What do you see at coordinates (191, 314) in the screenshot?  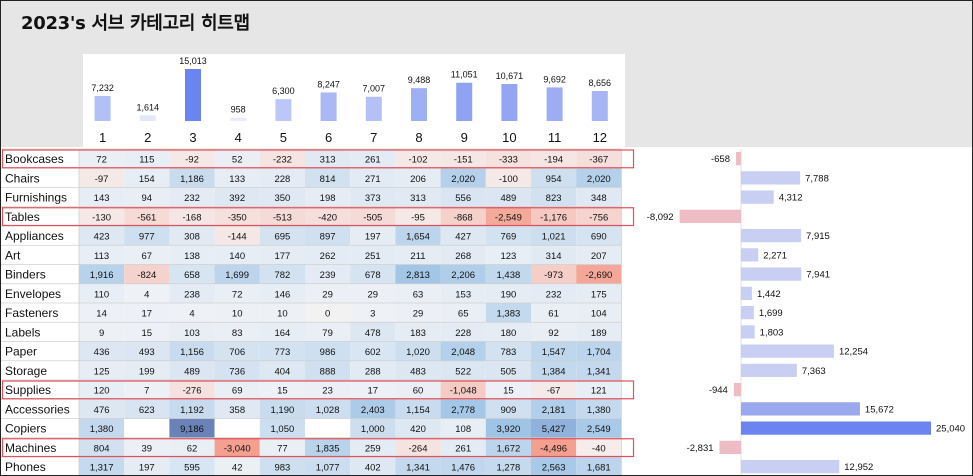 I see `heatmap-cell-label: 4` at bounding box center [191, 314].